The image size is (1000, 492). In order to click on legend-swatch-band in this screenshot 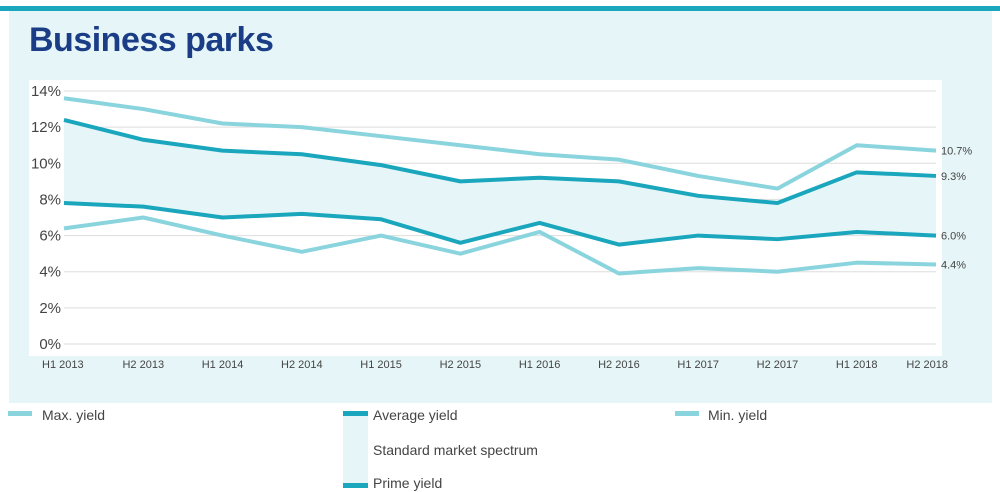, I will do `click(355, 449)`.